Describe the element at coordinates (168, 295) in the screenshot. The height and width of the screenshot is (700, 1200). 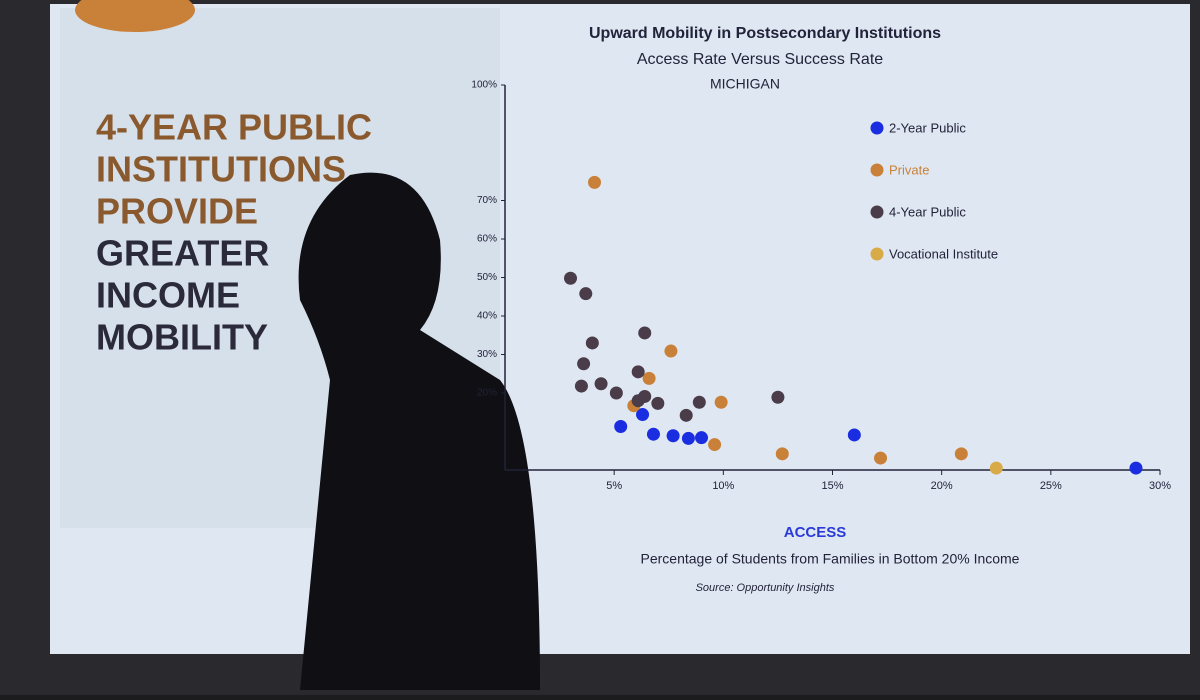
I see `headline-line: INCOME` at that location.